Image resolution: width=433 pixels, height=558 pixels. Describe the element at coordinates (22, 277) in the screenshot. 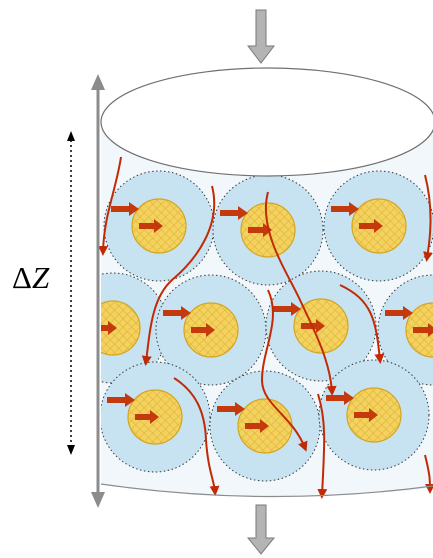

I see `delta-symbol: Δ` at that location.